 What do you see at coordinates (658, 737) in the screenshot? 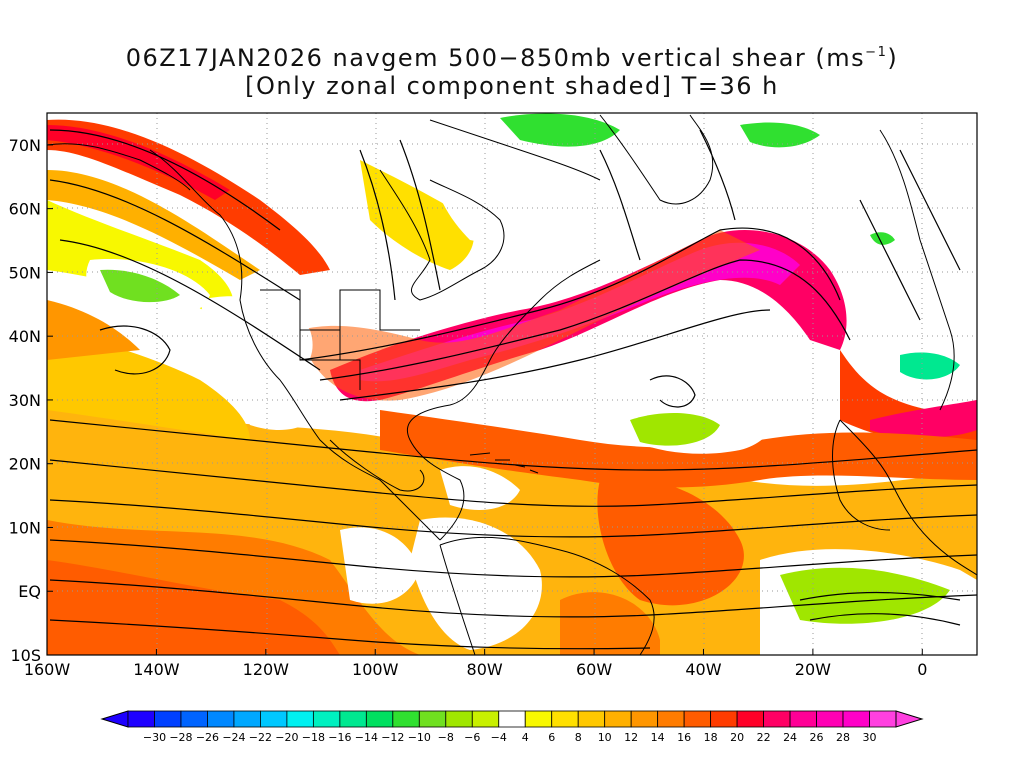
I see `colorbar-label: 14` at bounding box center [658, 737].